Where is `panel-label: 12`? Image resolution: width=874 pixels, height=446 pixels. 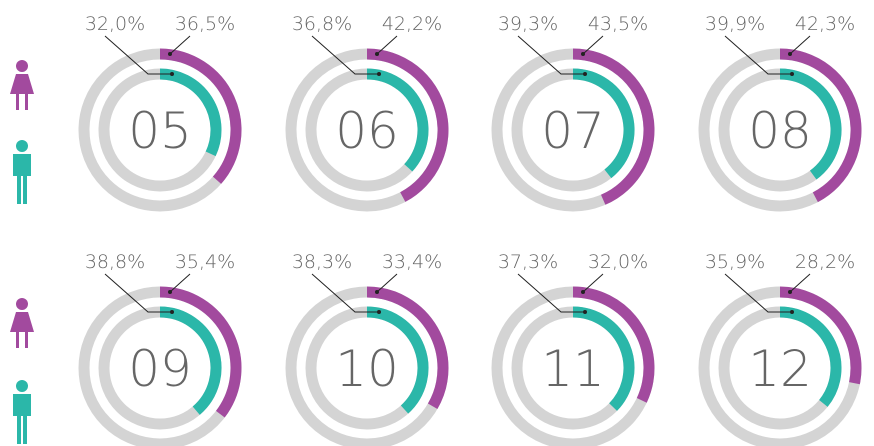 panel-label: 12 is located at coordinates (780, 369).